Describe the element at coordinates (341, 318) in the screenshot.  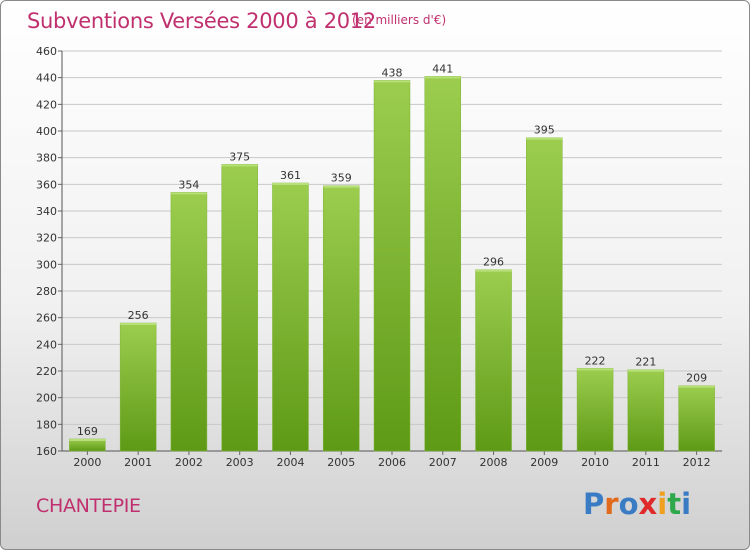
I see `bar-2005` at that location.